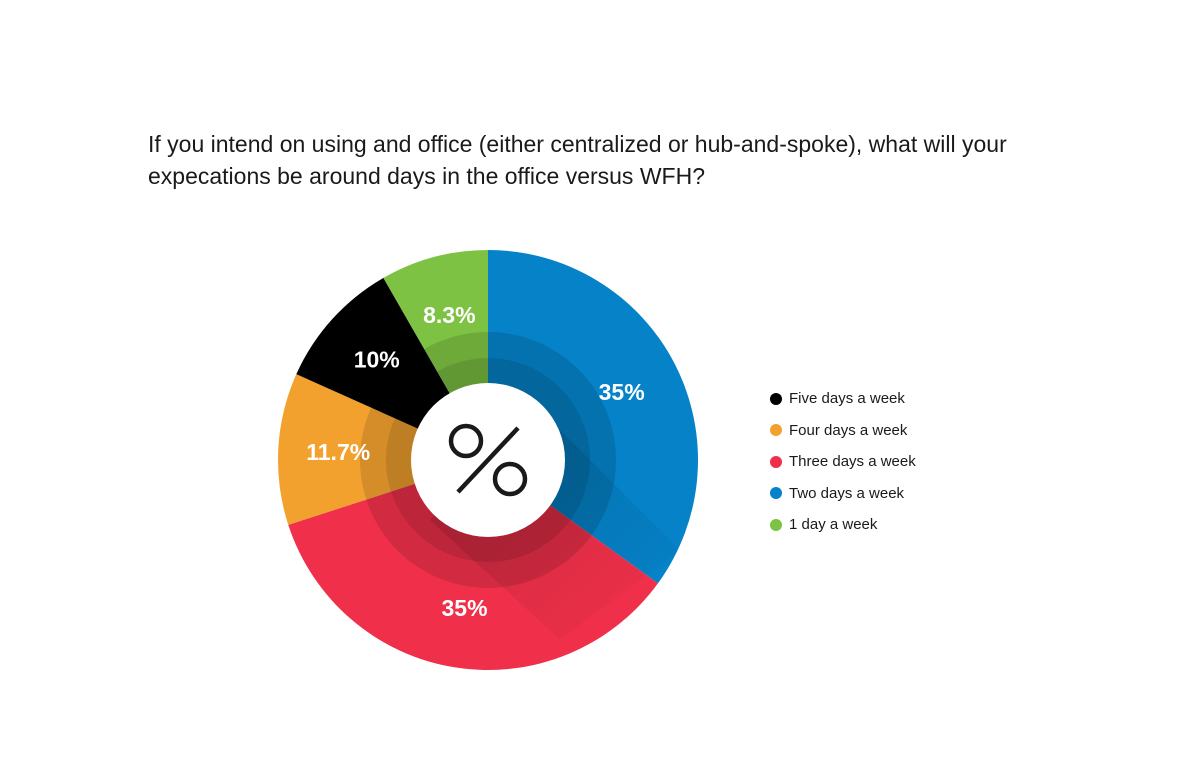  What do you see at coordinates (833, 525) in the screenshot?
I see `legend-label: 1 day a week` at bounding box center [833, 525].